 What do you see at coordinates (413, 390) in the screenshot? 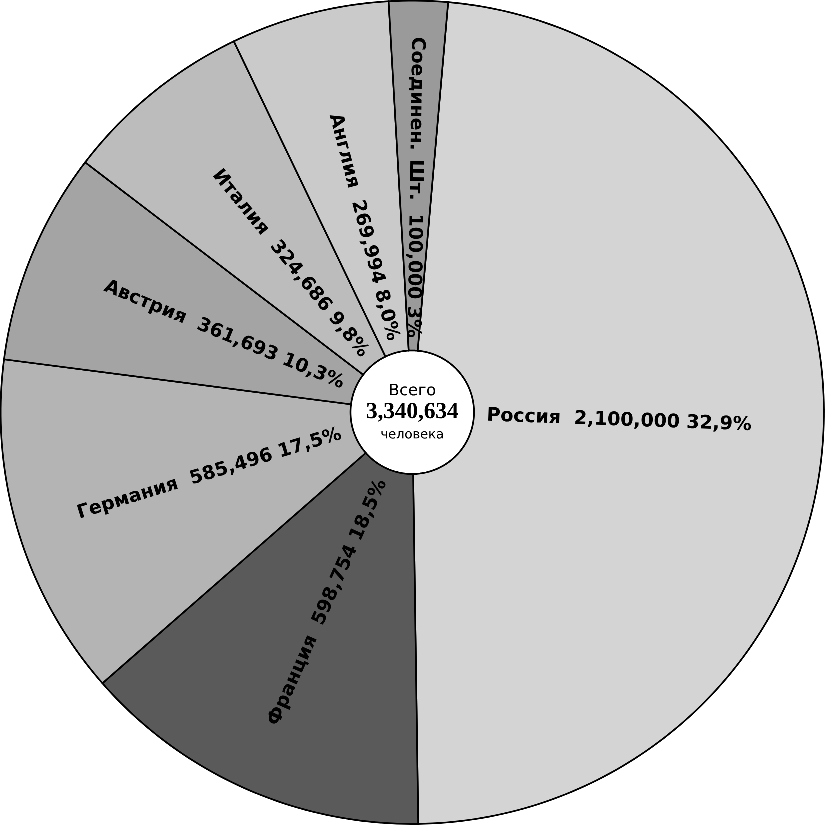
I see `text: Всего` at bounding box center [413, 390].